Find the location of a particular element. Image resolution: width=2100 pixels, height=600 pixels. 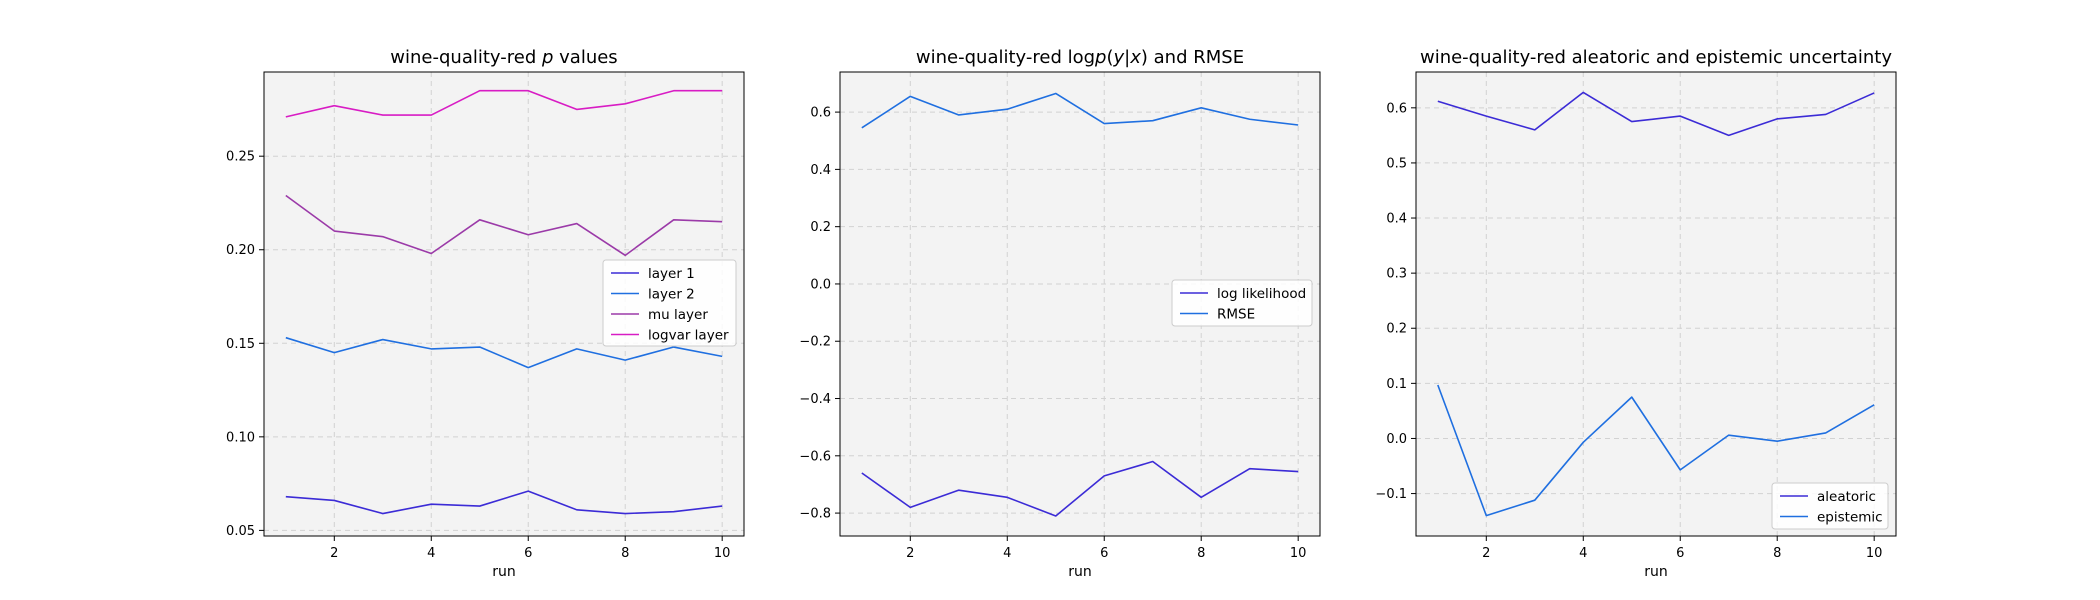

legend-label-layer-1: layer 1 is located at coordinates (671, 274).